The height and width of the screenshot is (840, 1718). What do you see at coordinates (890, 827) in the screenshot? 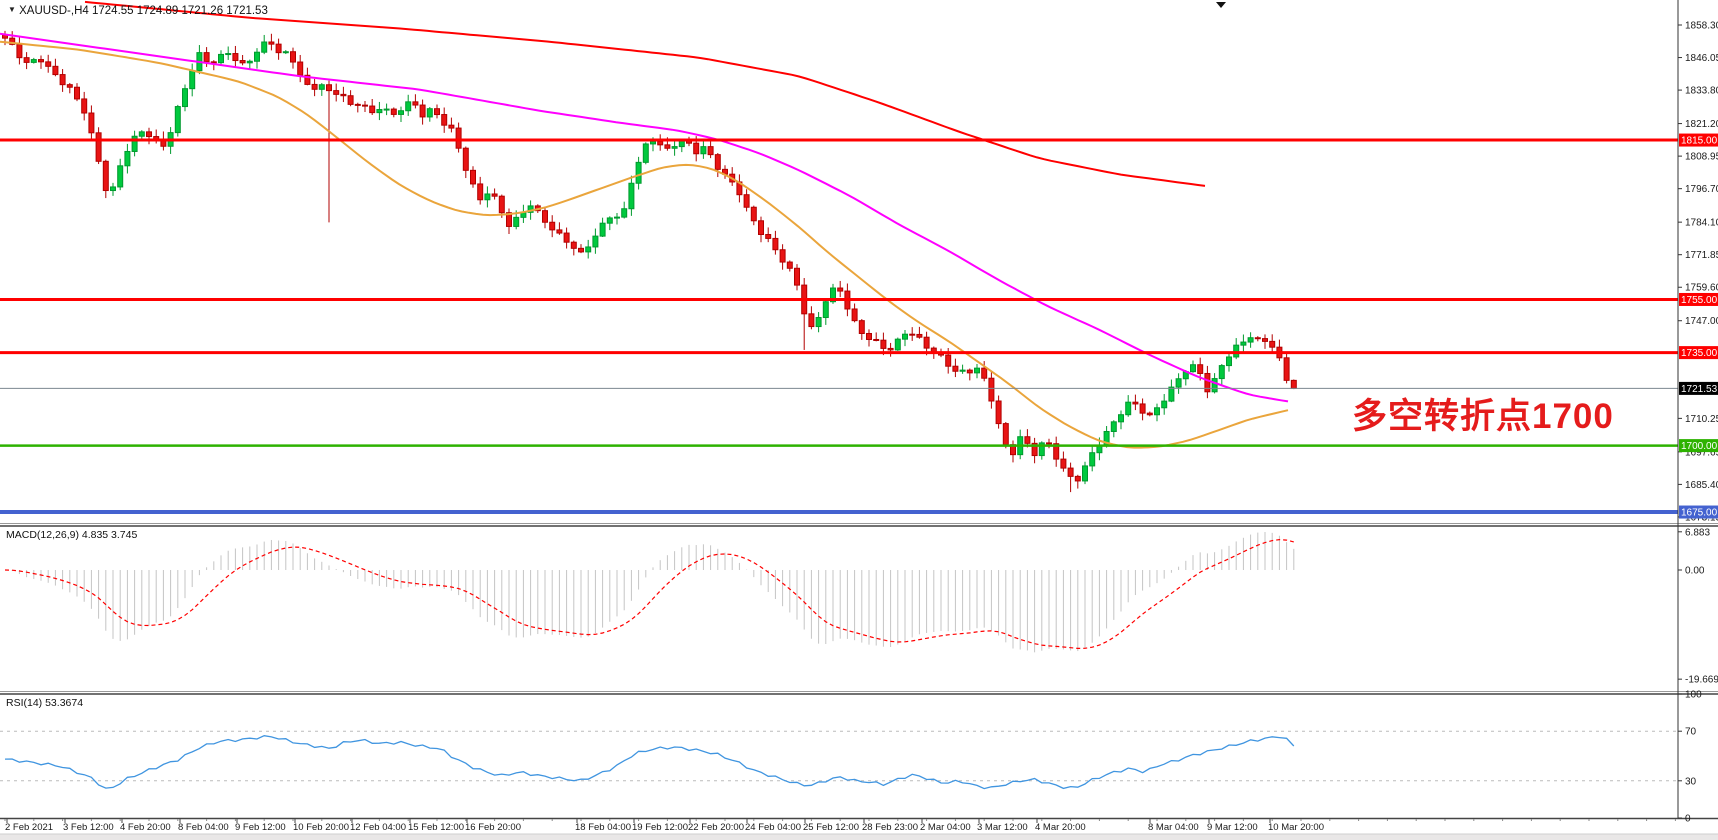
I see `time-axis-label: 28 Feb 23:00` at bounding box center [890, 827].